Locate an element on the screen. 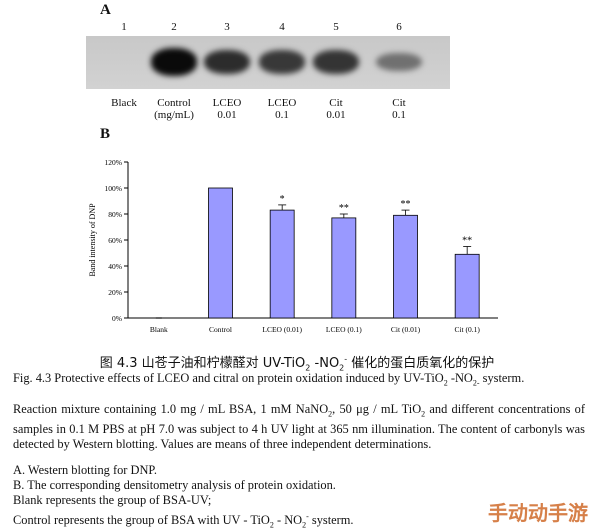  lane-label-1: Black is located at coordinates (124, 103).